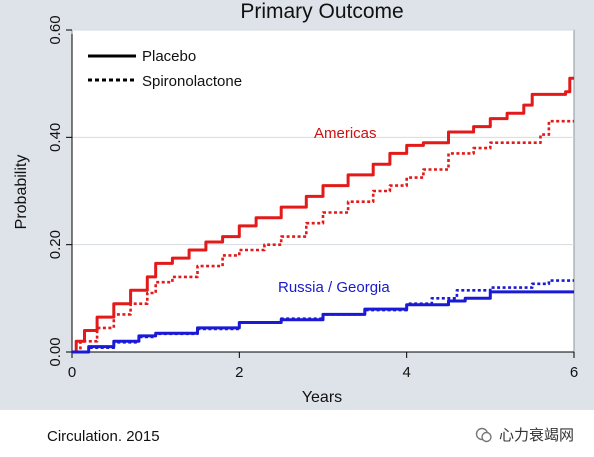 Image resolution: width=594 pixels, height=457 pixels. What do you see at coordinates (103, 436) in the screenshot?
I see `source-citation: Circulation. 2015` at bounding box center [103, 436].